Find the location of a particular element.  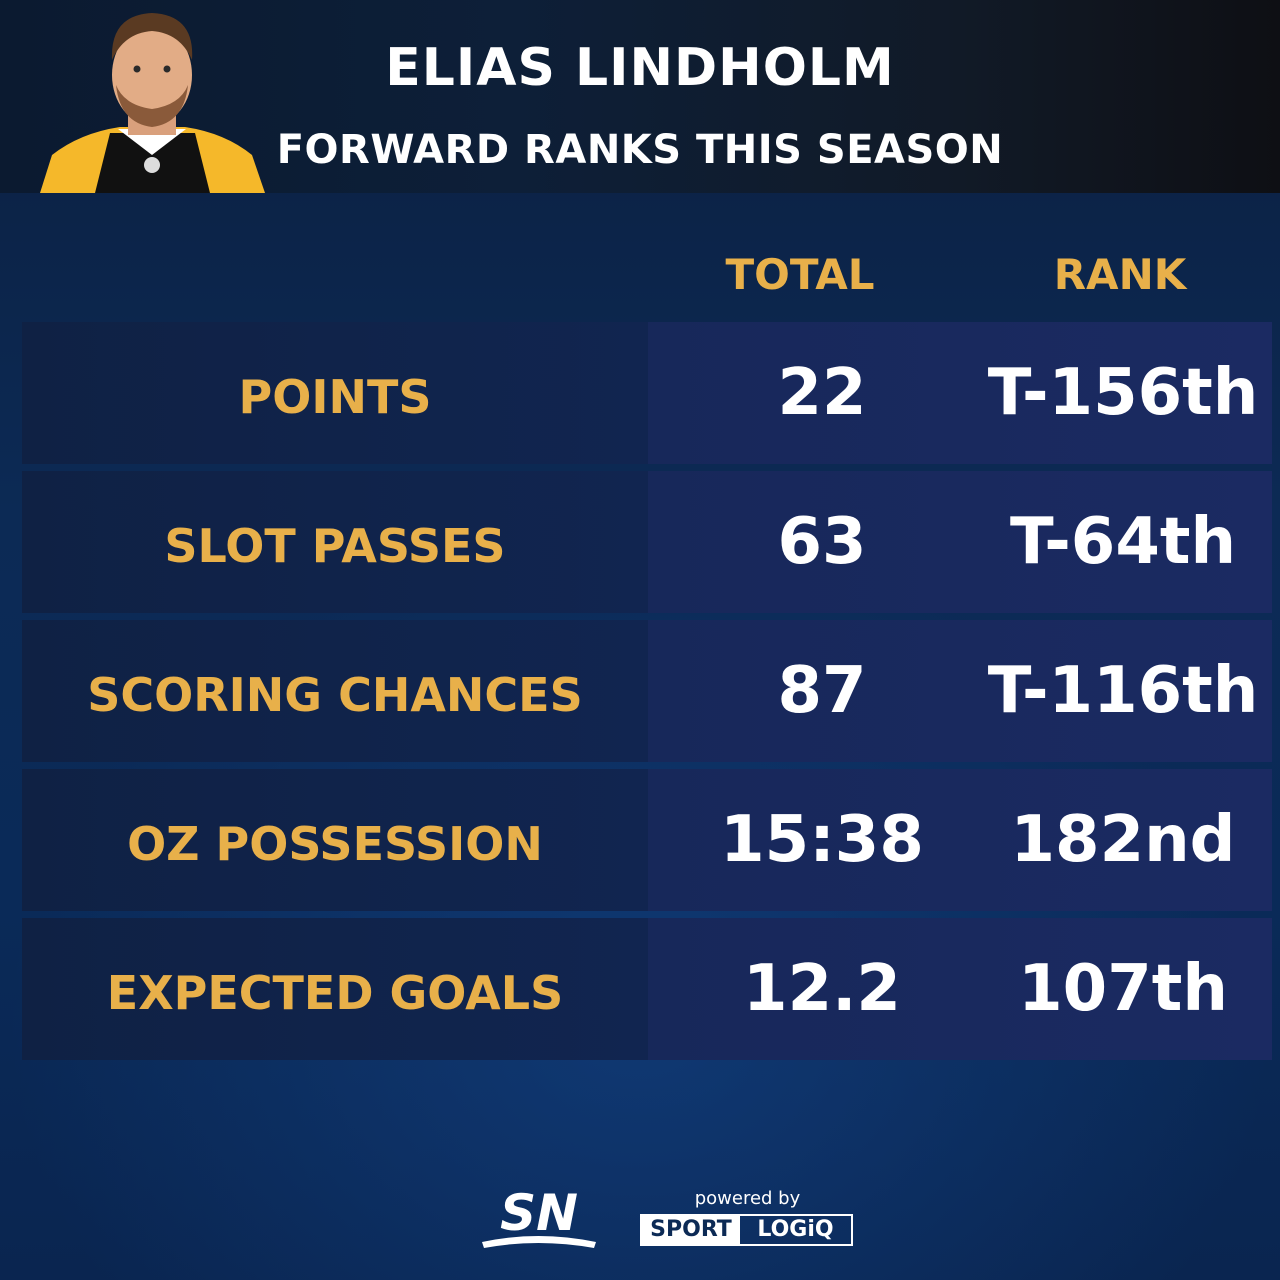

row-label-cell: SLOT PASSES is located at coordinates (335, 542).